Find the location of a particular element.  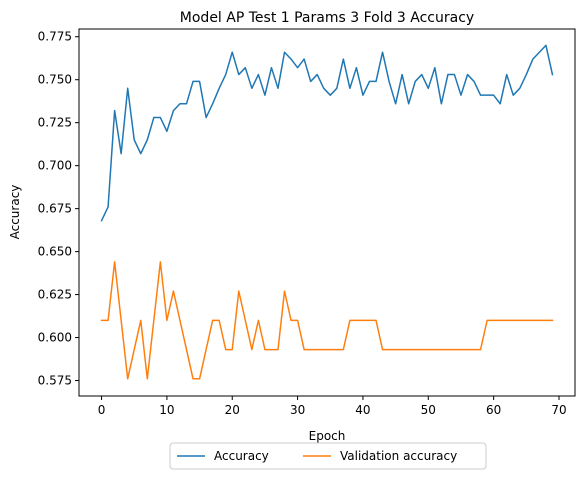

y-tick-label: 0.650 is located at coordinates (55, 252).